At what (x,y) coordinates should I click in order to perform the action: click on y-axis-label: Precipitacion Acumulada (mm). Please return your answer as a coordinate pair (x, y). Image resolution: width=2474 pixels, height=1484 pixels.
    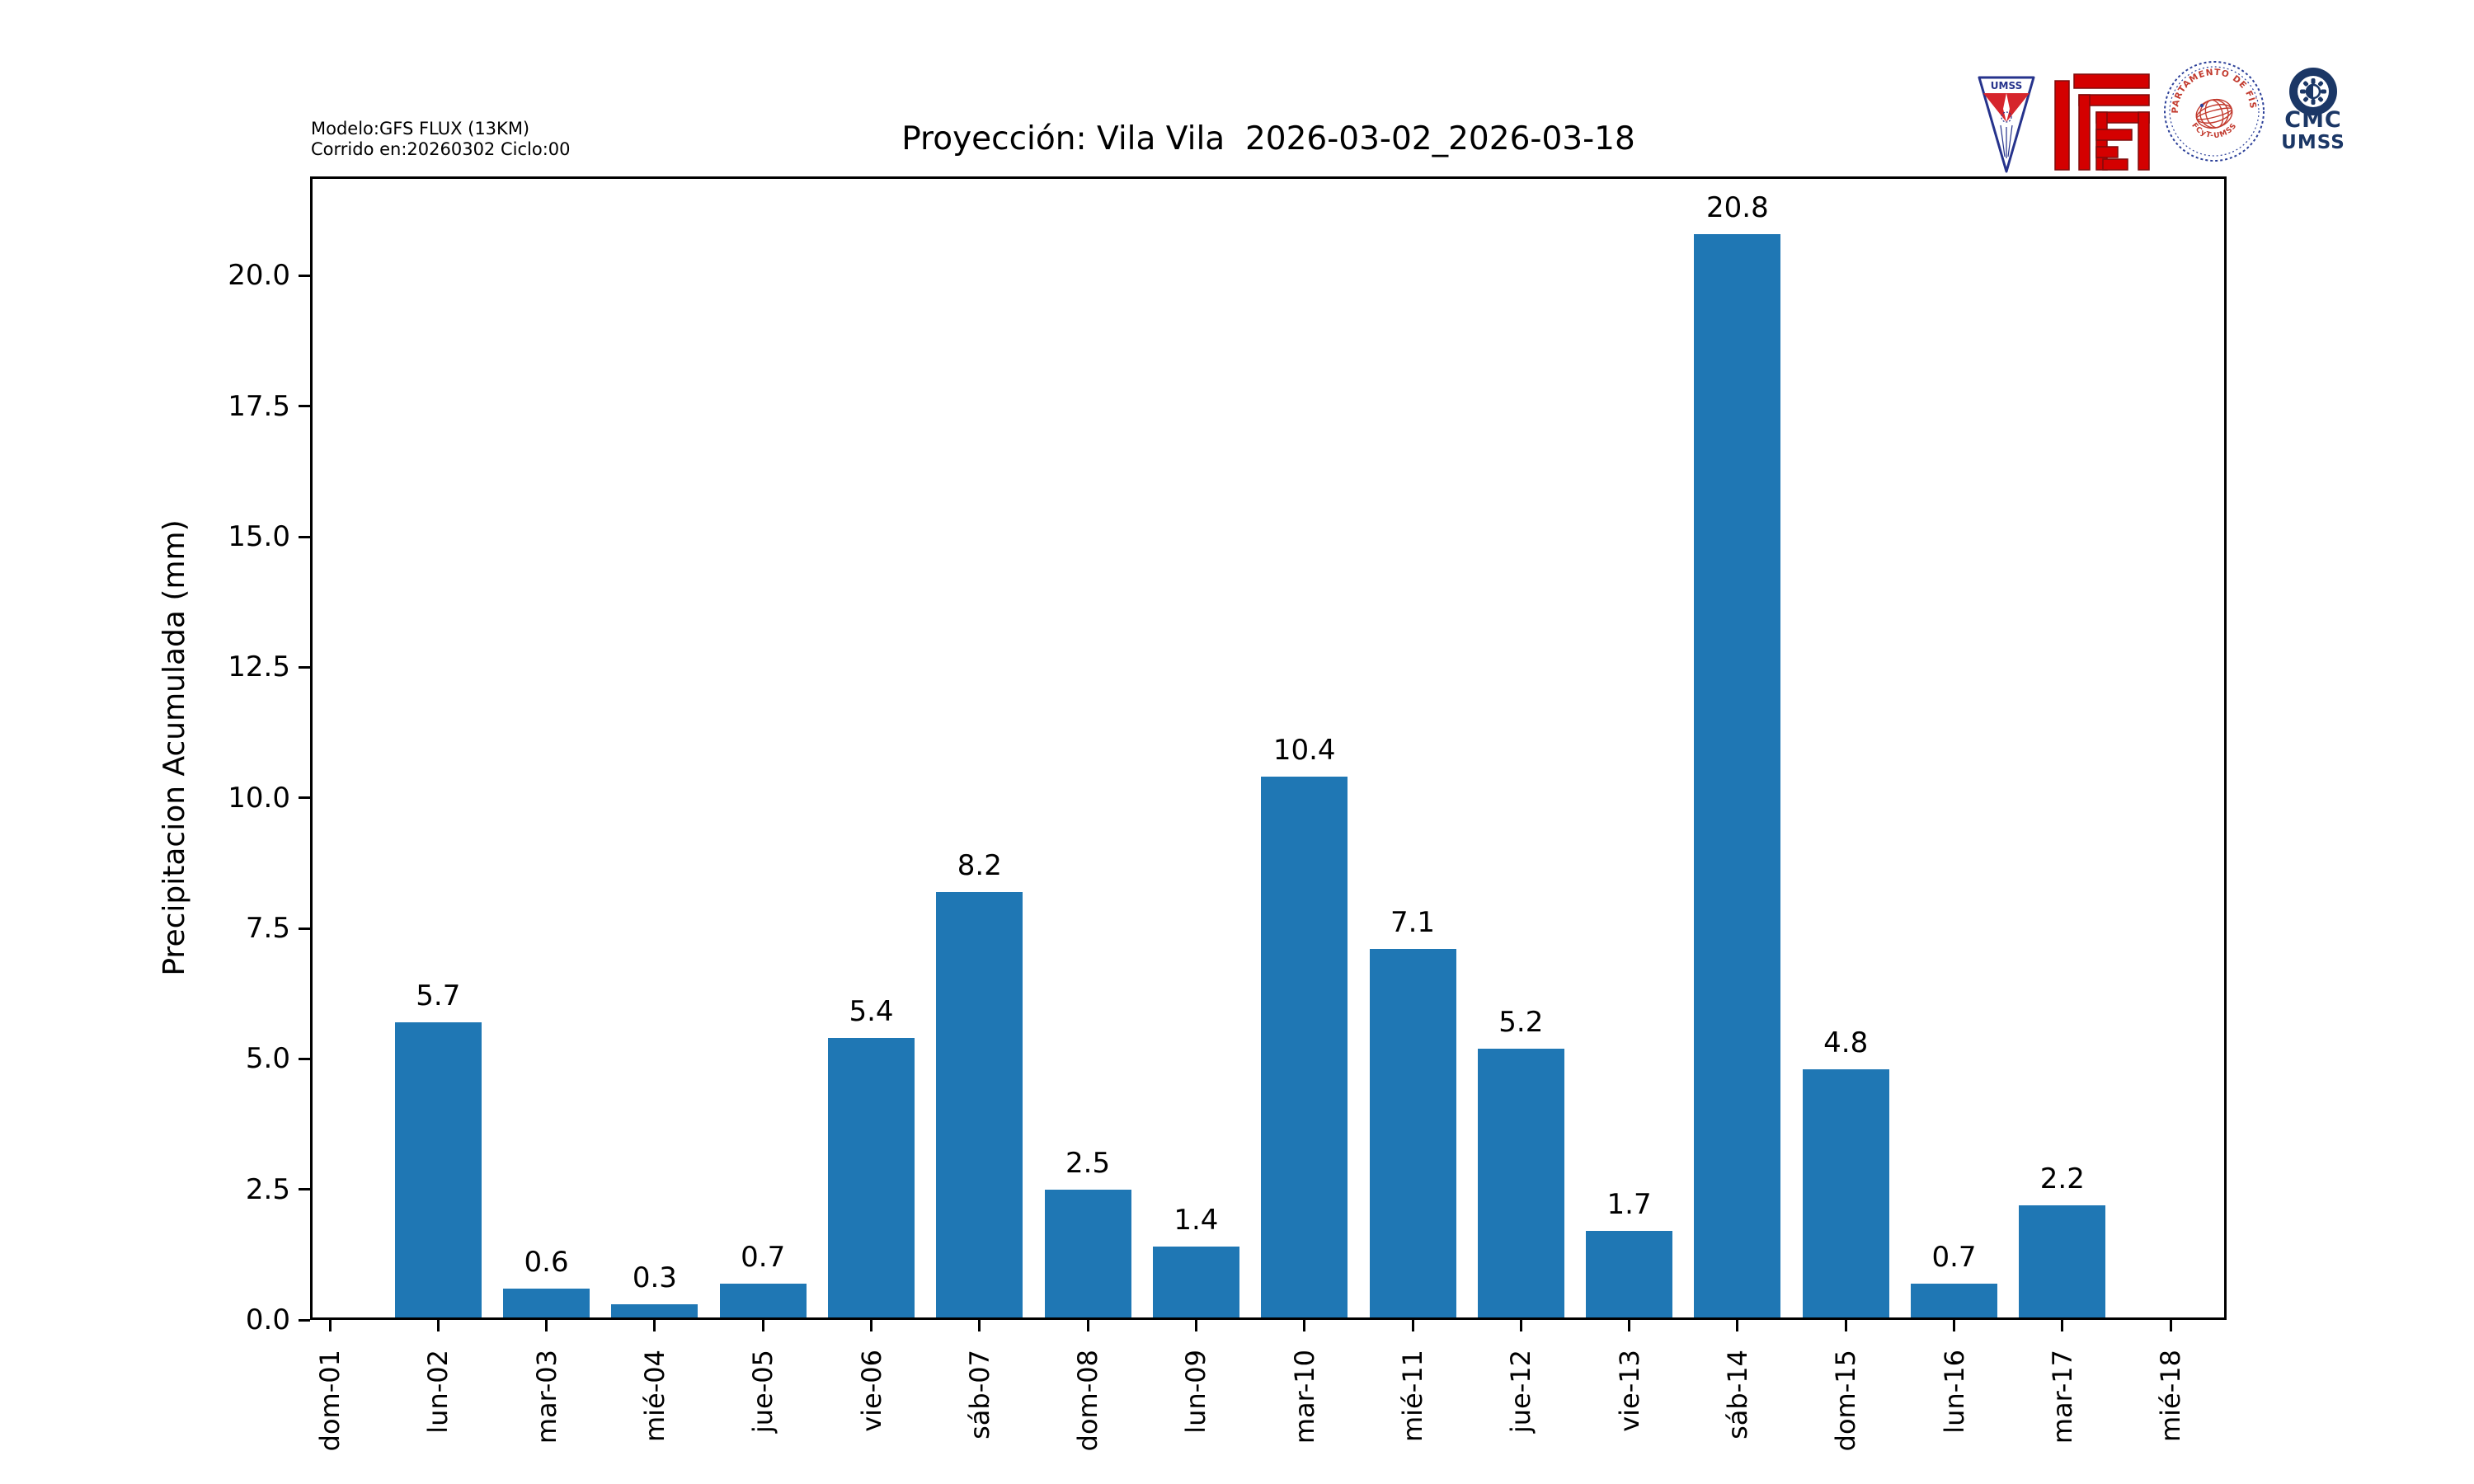
    Looking at the image, I should click on (174, 747).